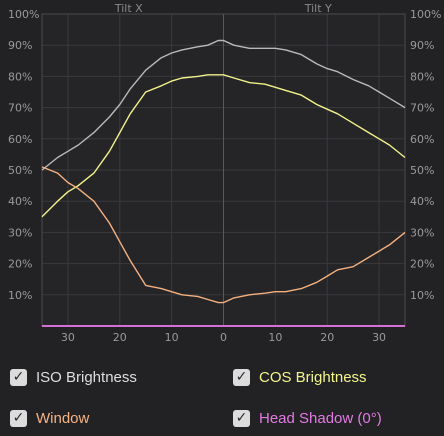 Image resolution: width=444 pixels, height=436 pixels. I want to click on y-tick-label-right: 100%, so click(425, 14).